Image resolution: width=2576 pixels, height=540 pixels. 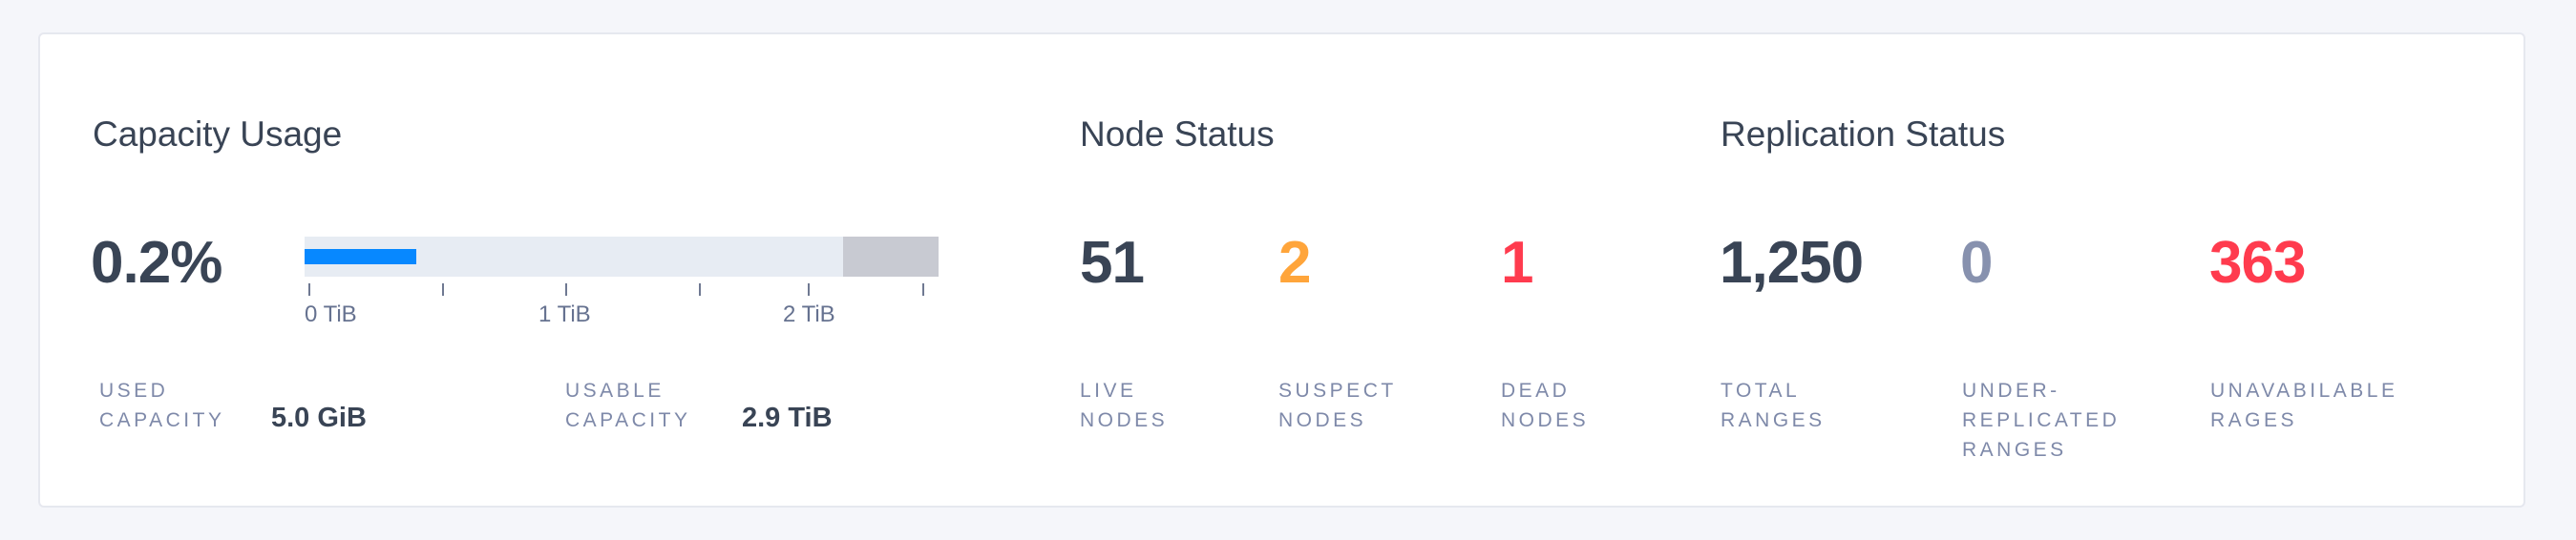 I want to click on capacity-usage-title: Capacity Usage, so click(x=218, y=134).